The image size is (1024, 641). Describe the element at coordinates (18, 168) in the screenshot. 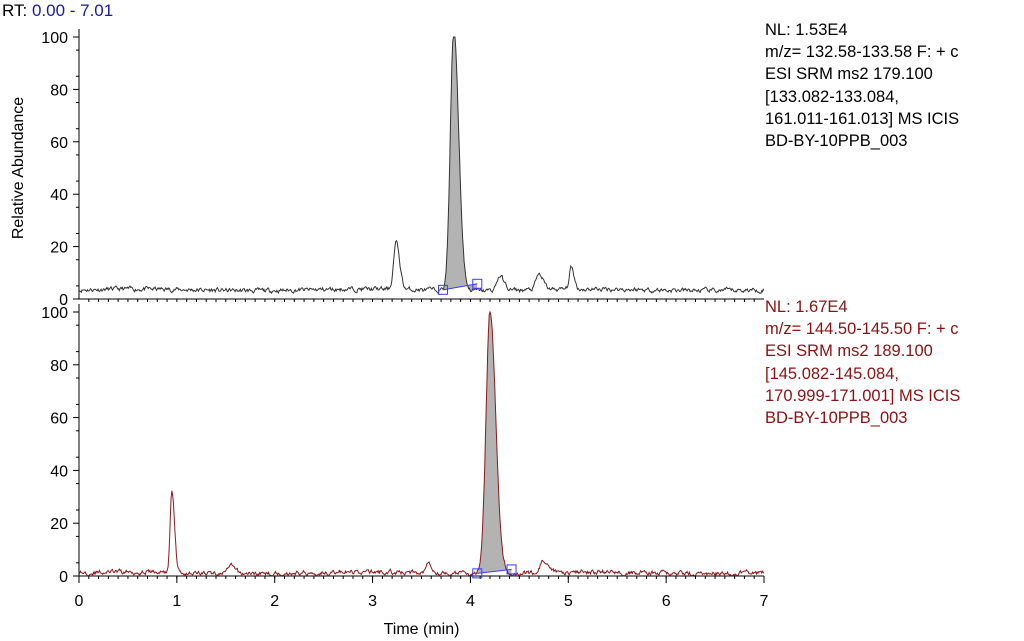

I see `y-axis-label: Relative Abundance` at that location.